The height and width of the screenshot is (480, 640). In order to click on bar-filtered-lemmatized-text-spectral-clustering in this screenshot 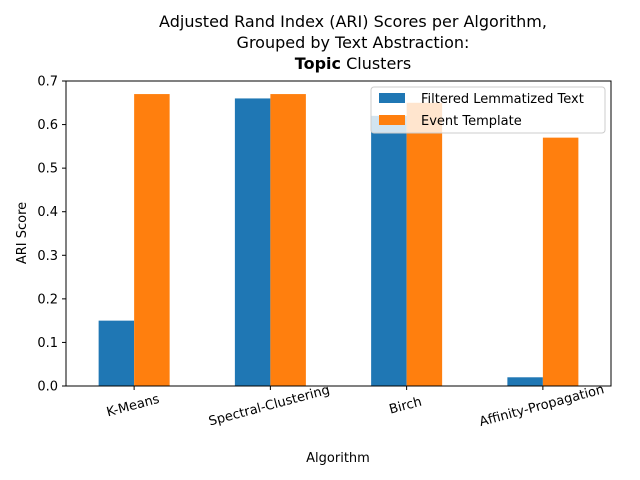, I will do `click(252, 242)`.